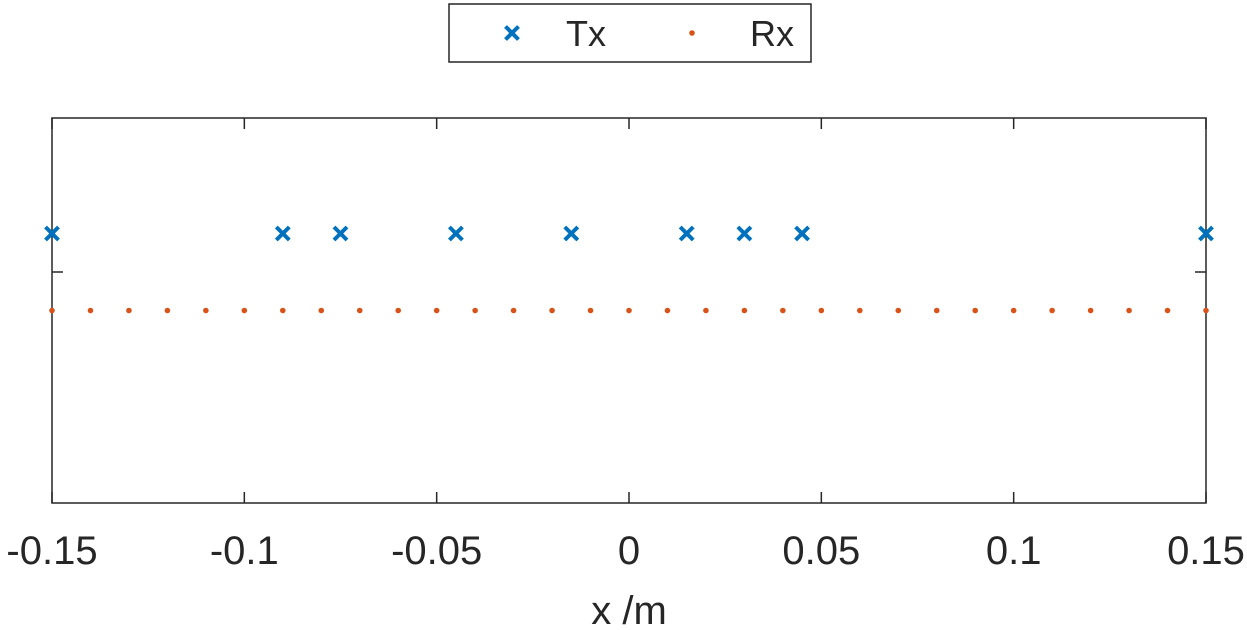 The width and height of the screenshot is (1247, 630). What do you see at coordinates (244, 551) in the screenshot?
I see `x-tick-label: -0.1` at bounding box center [244, 551].